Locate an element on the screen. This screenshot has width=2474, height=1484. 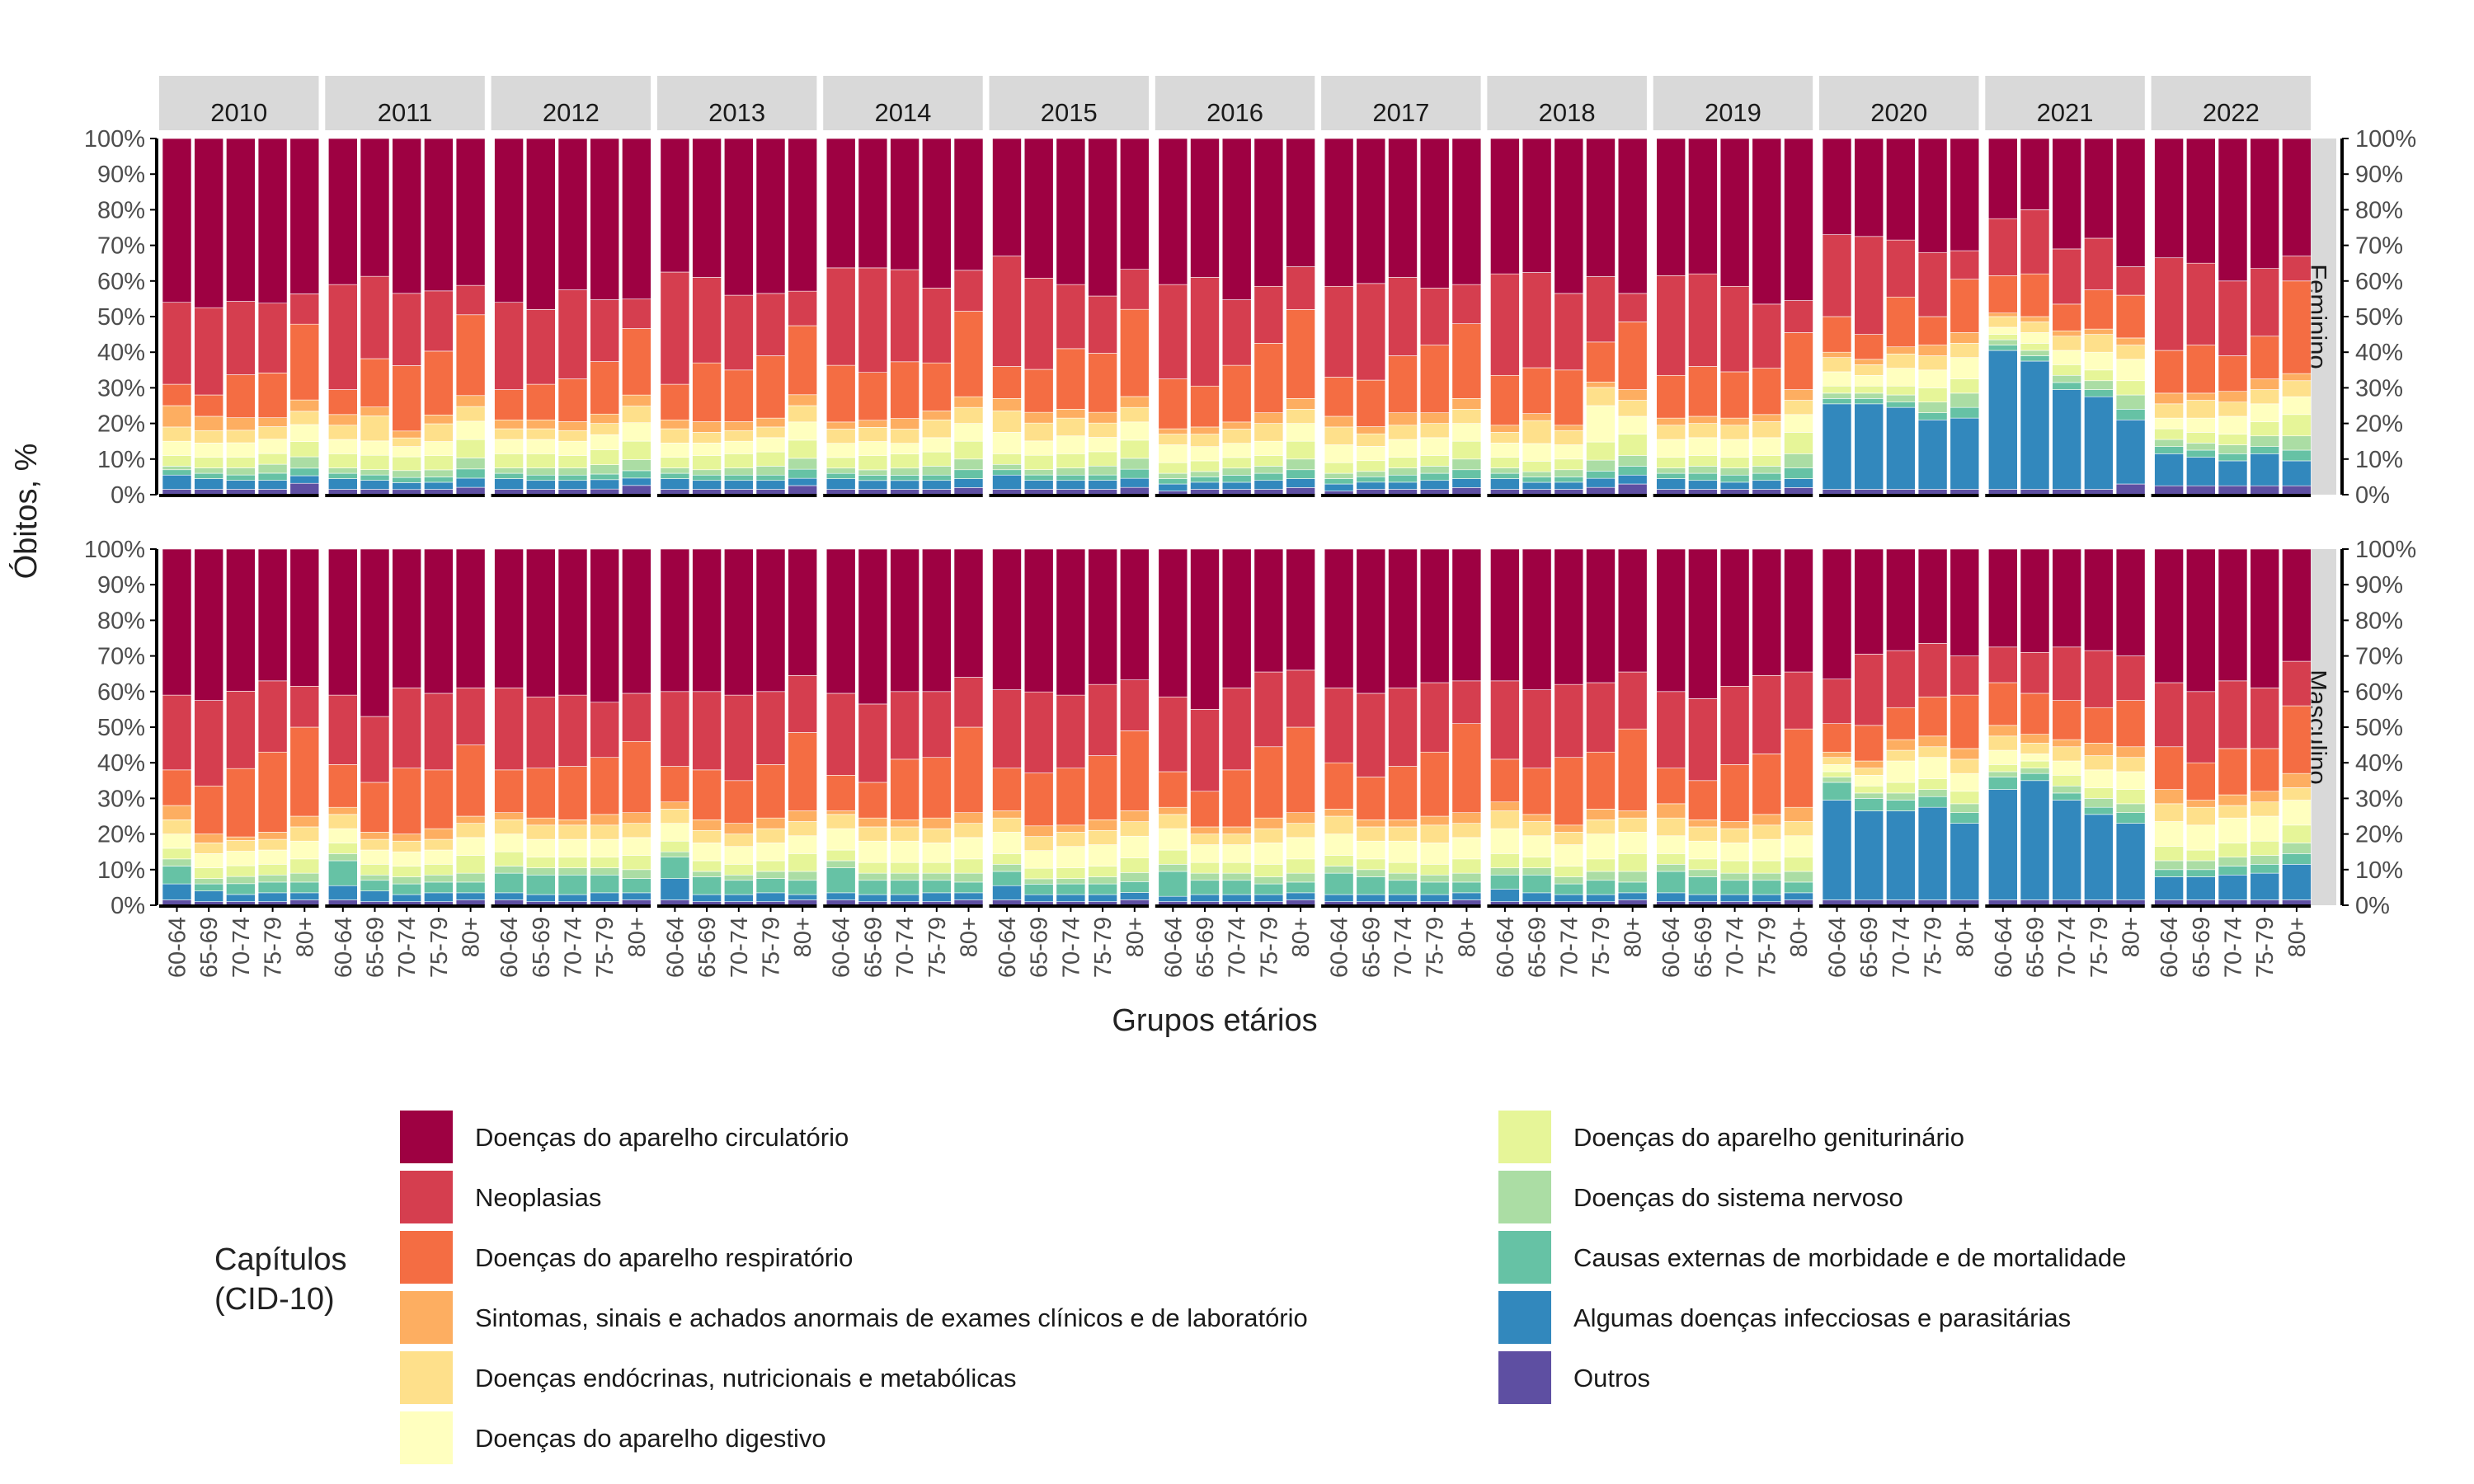
x-tick-label: 80+ is located at coordinates (803, 937).